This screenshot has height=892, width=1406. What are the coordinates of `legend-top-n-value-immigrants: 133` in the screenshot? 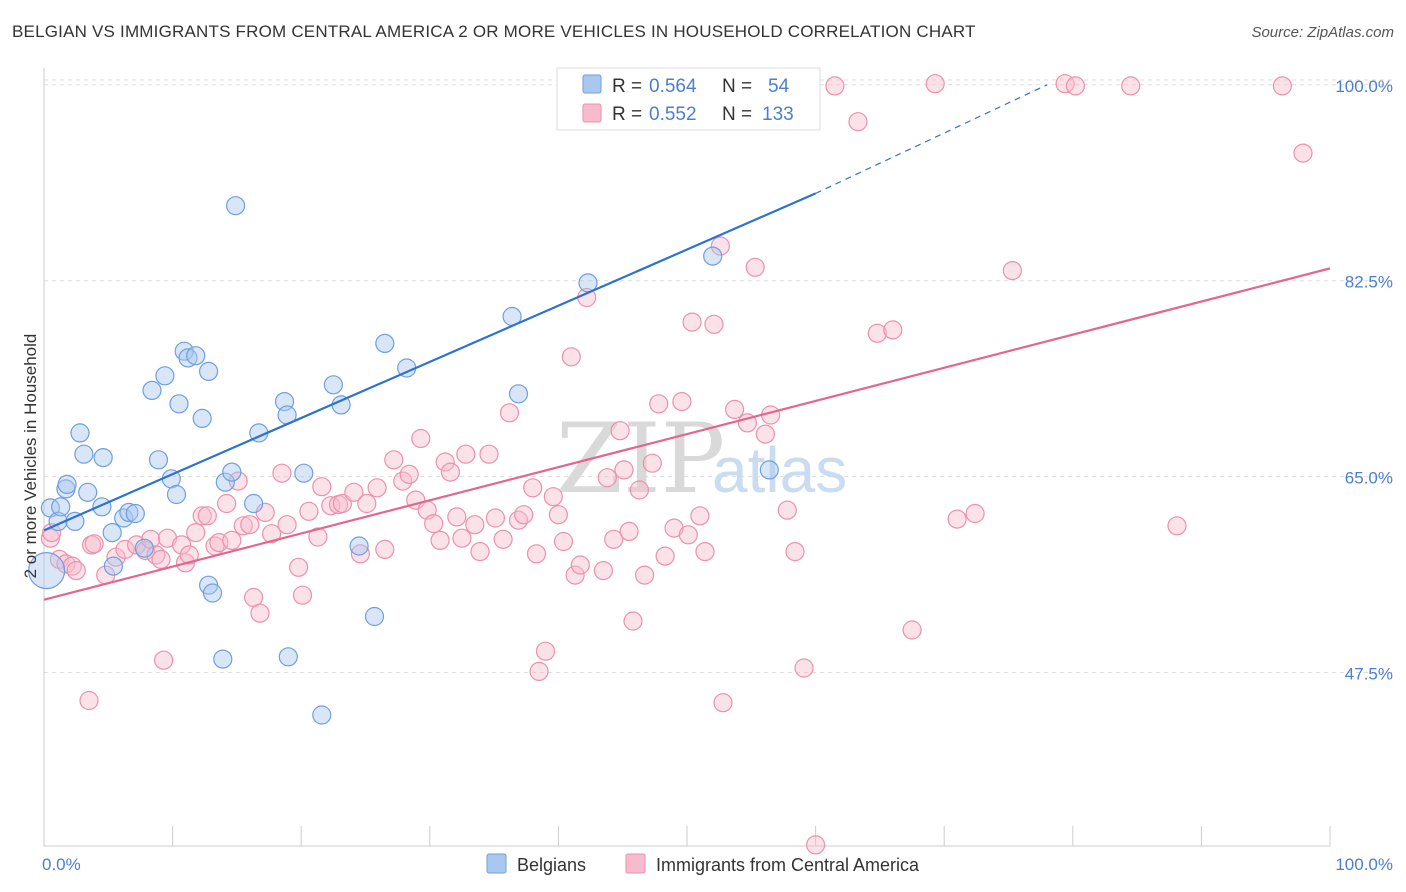 It's located at (778, 114).